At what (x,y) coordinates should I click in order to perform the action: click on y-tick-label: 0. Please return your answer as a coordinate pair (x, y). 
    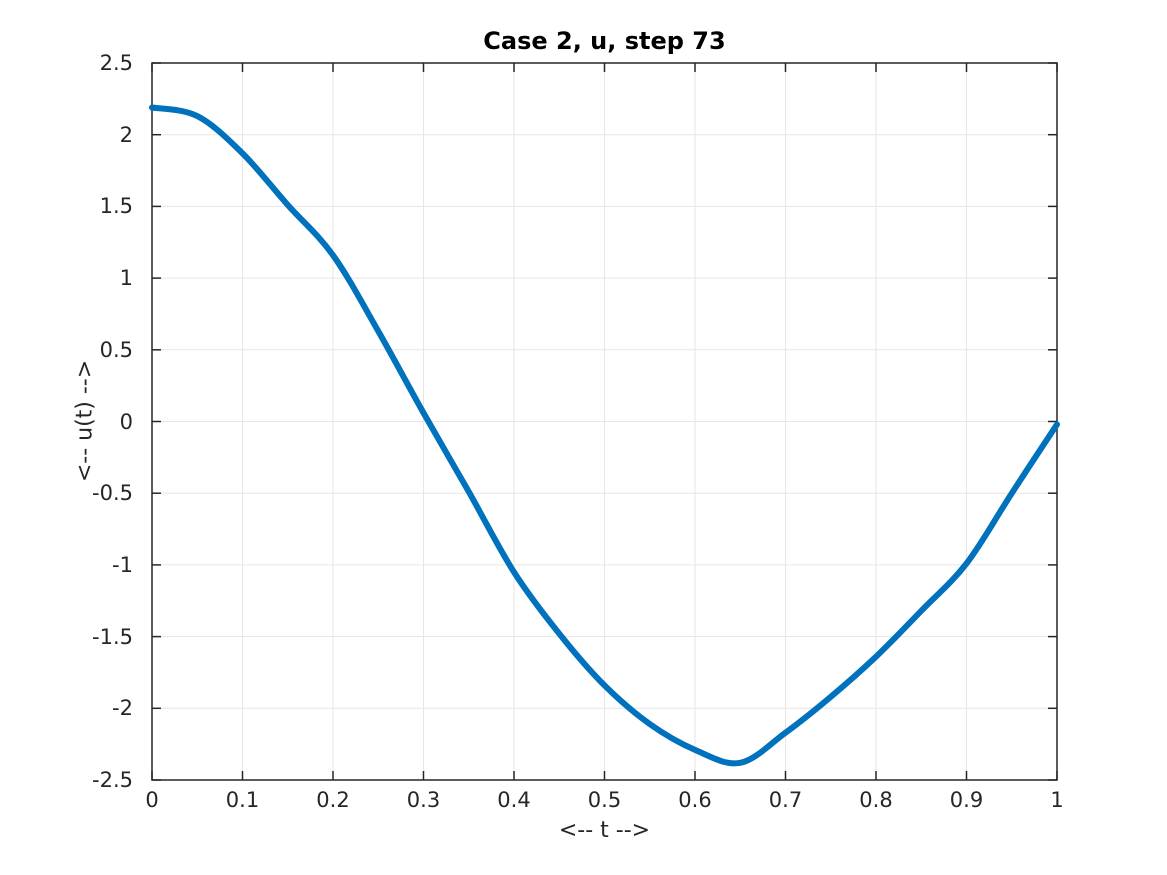
    Looking at the image, I should click on (126, 421).